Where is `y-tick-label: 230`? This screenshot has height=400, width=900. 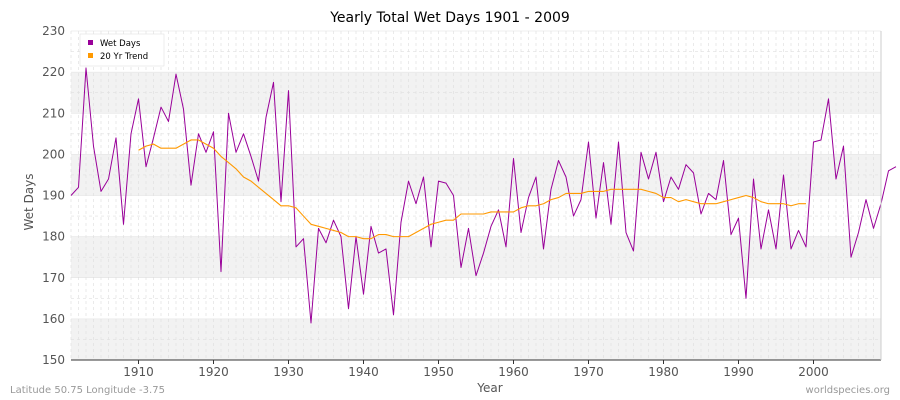 y-tick-label: 230 is located at coordinates (53, 31).